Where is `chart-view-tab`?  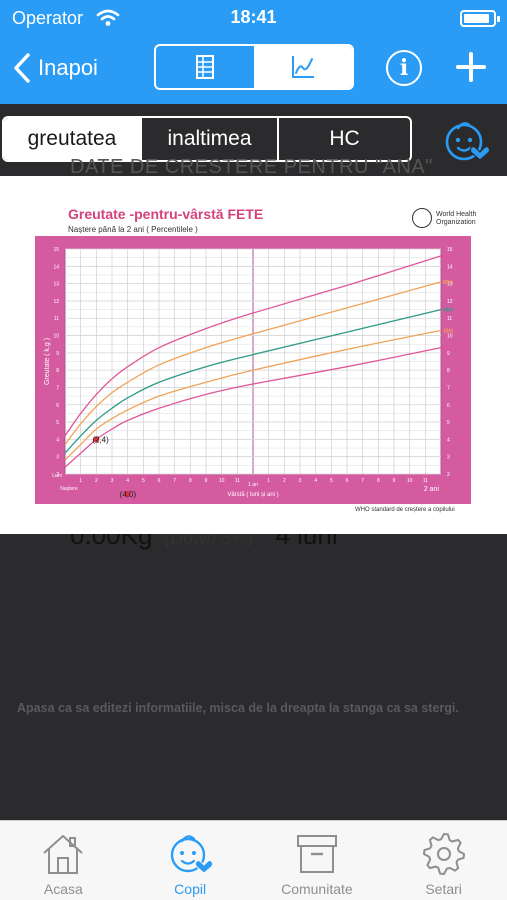
chart-view-tab is located at coordinates (303, 67).